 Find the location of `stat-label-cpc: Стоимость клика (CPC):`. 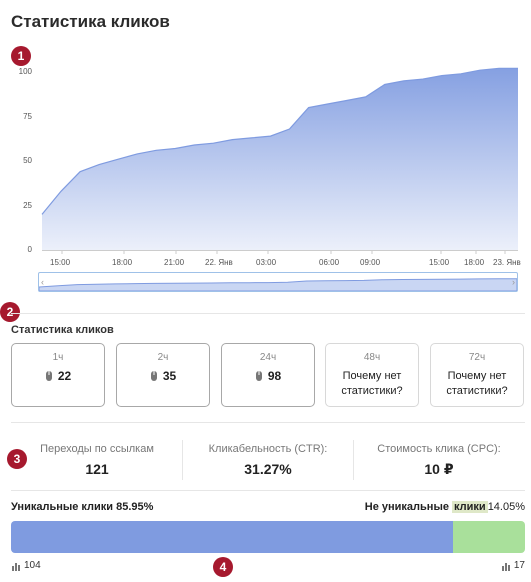

stat-label-cpc: Стоимость клика (CPC): is located at coordinates (439, 449).